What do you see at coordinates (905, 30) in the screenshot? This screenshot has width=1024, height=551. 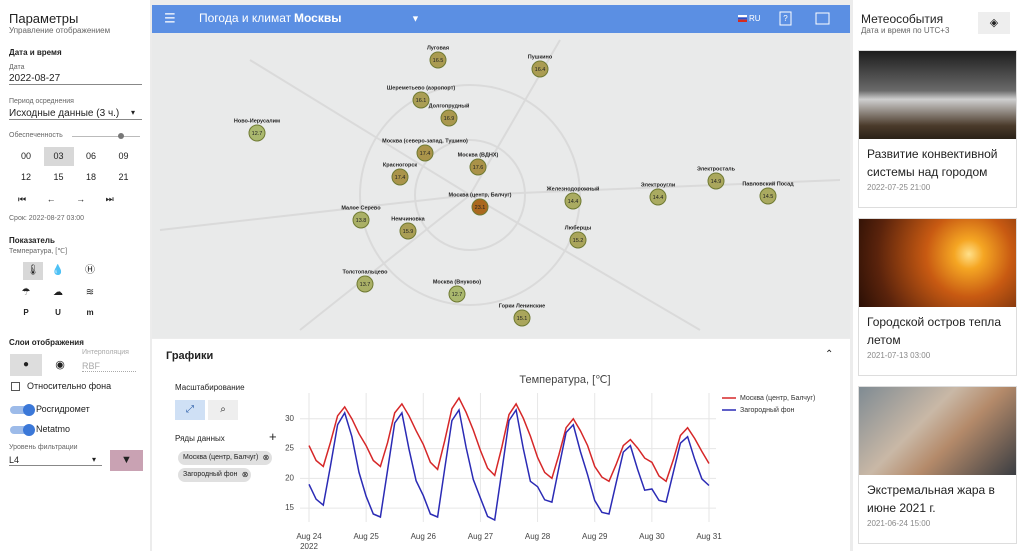 I see `events-subtitle: Дата и время по UTC+3` at bounding box center [905, 30].